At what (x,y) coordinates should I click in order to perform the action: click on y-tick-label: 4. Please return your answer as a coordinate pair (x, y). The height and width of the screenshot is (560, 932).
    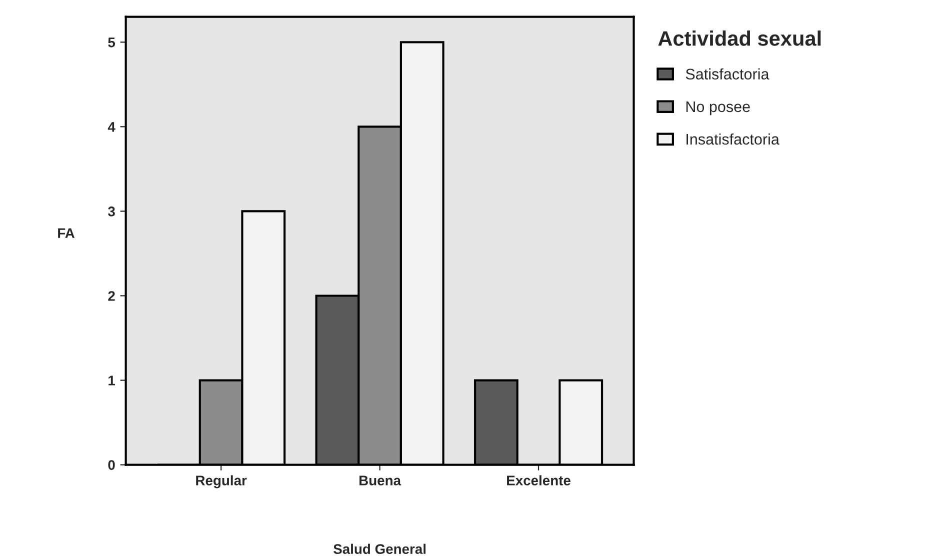
    Looking at the image, I should click on (112, 127).